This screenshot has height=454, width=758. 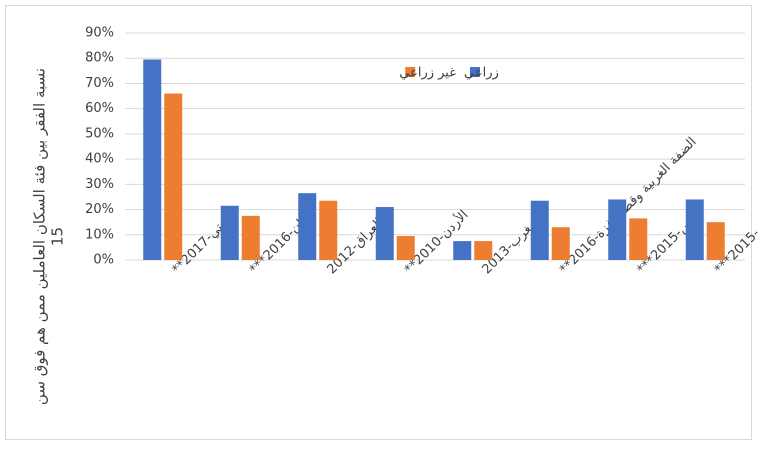 What do you see at coordinates (58, 236) in the screenshot?
I see `y-axis-title: 15` at bounding box center [58, 236].